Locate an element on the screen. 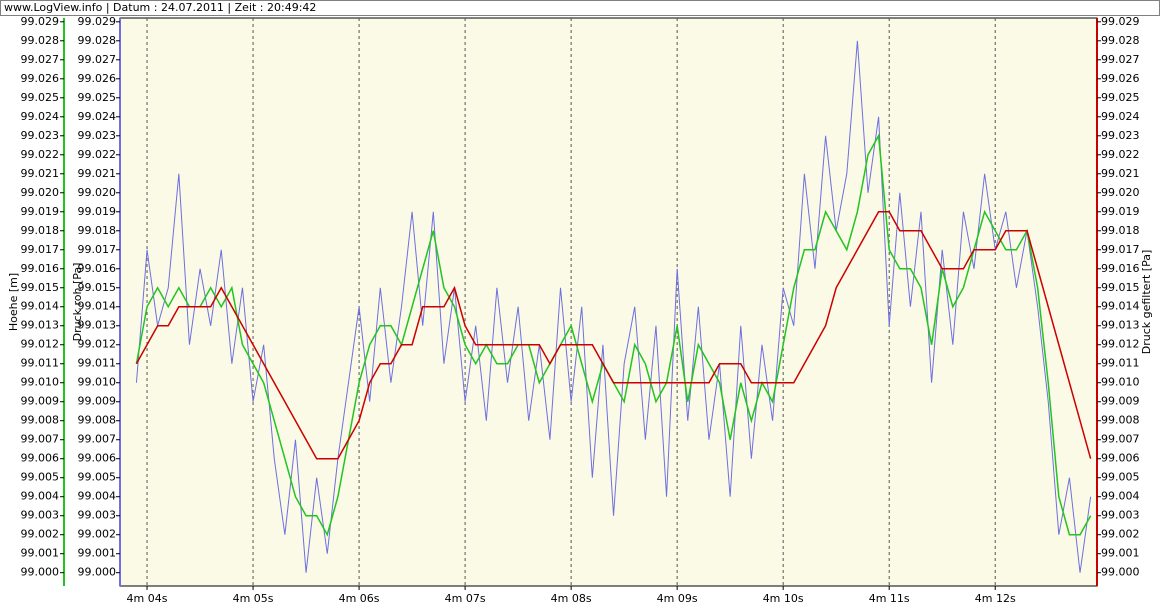 Image resolution: width=1160 pixels, height=611 pixels. x-tick-label: 4m 11s is located at coordinates (889, 598).